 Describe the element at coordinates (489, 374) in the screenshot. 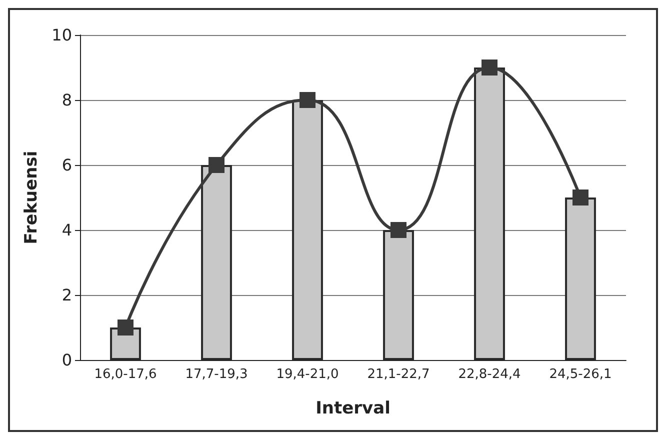

I see `x-tick-label: 22,8-24,4` at that location.